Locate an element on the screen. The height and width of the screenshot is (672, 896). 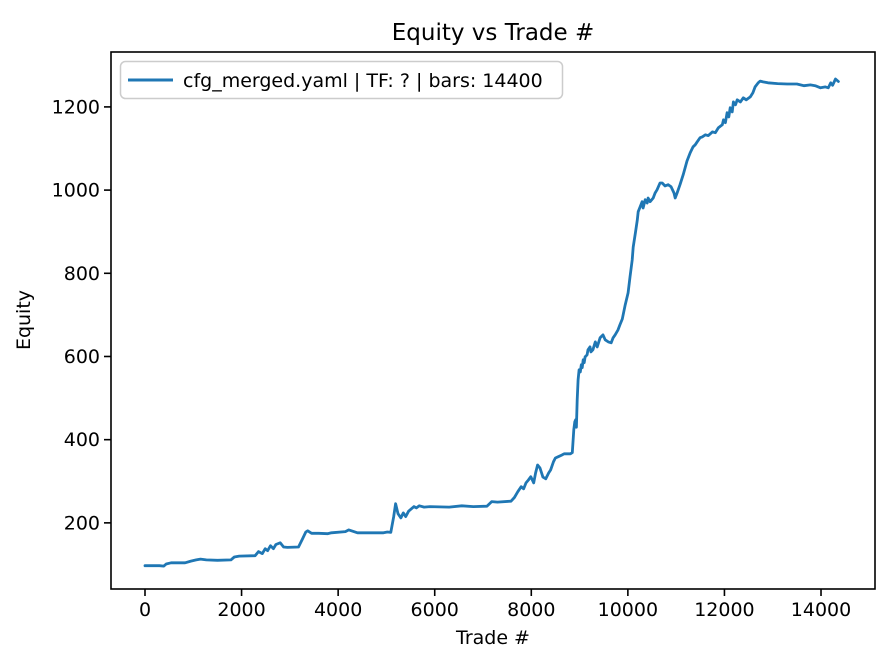
legend: cfg_merged.yaml | TF: ? | bars: 14400 is located at coordinates (341, 80).